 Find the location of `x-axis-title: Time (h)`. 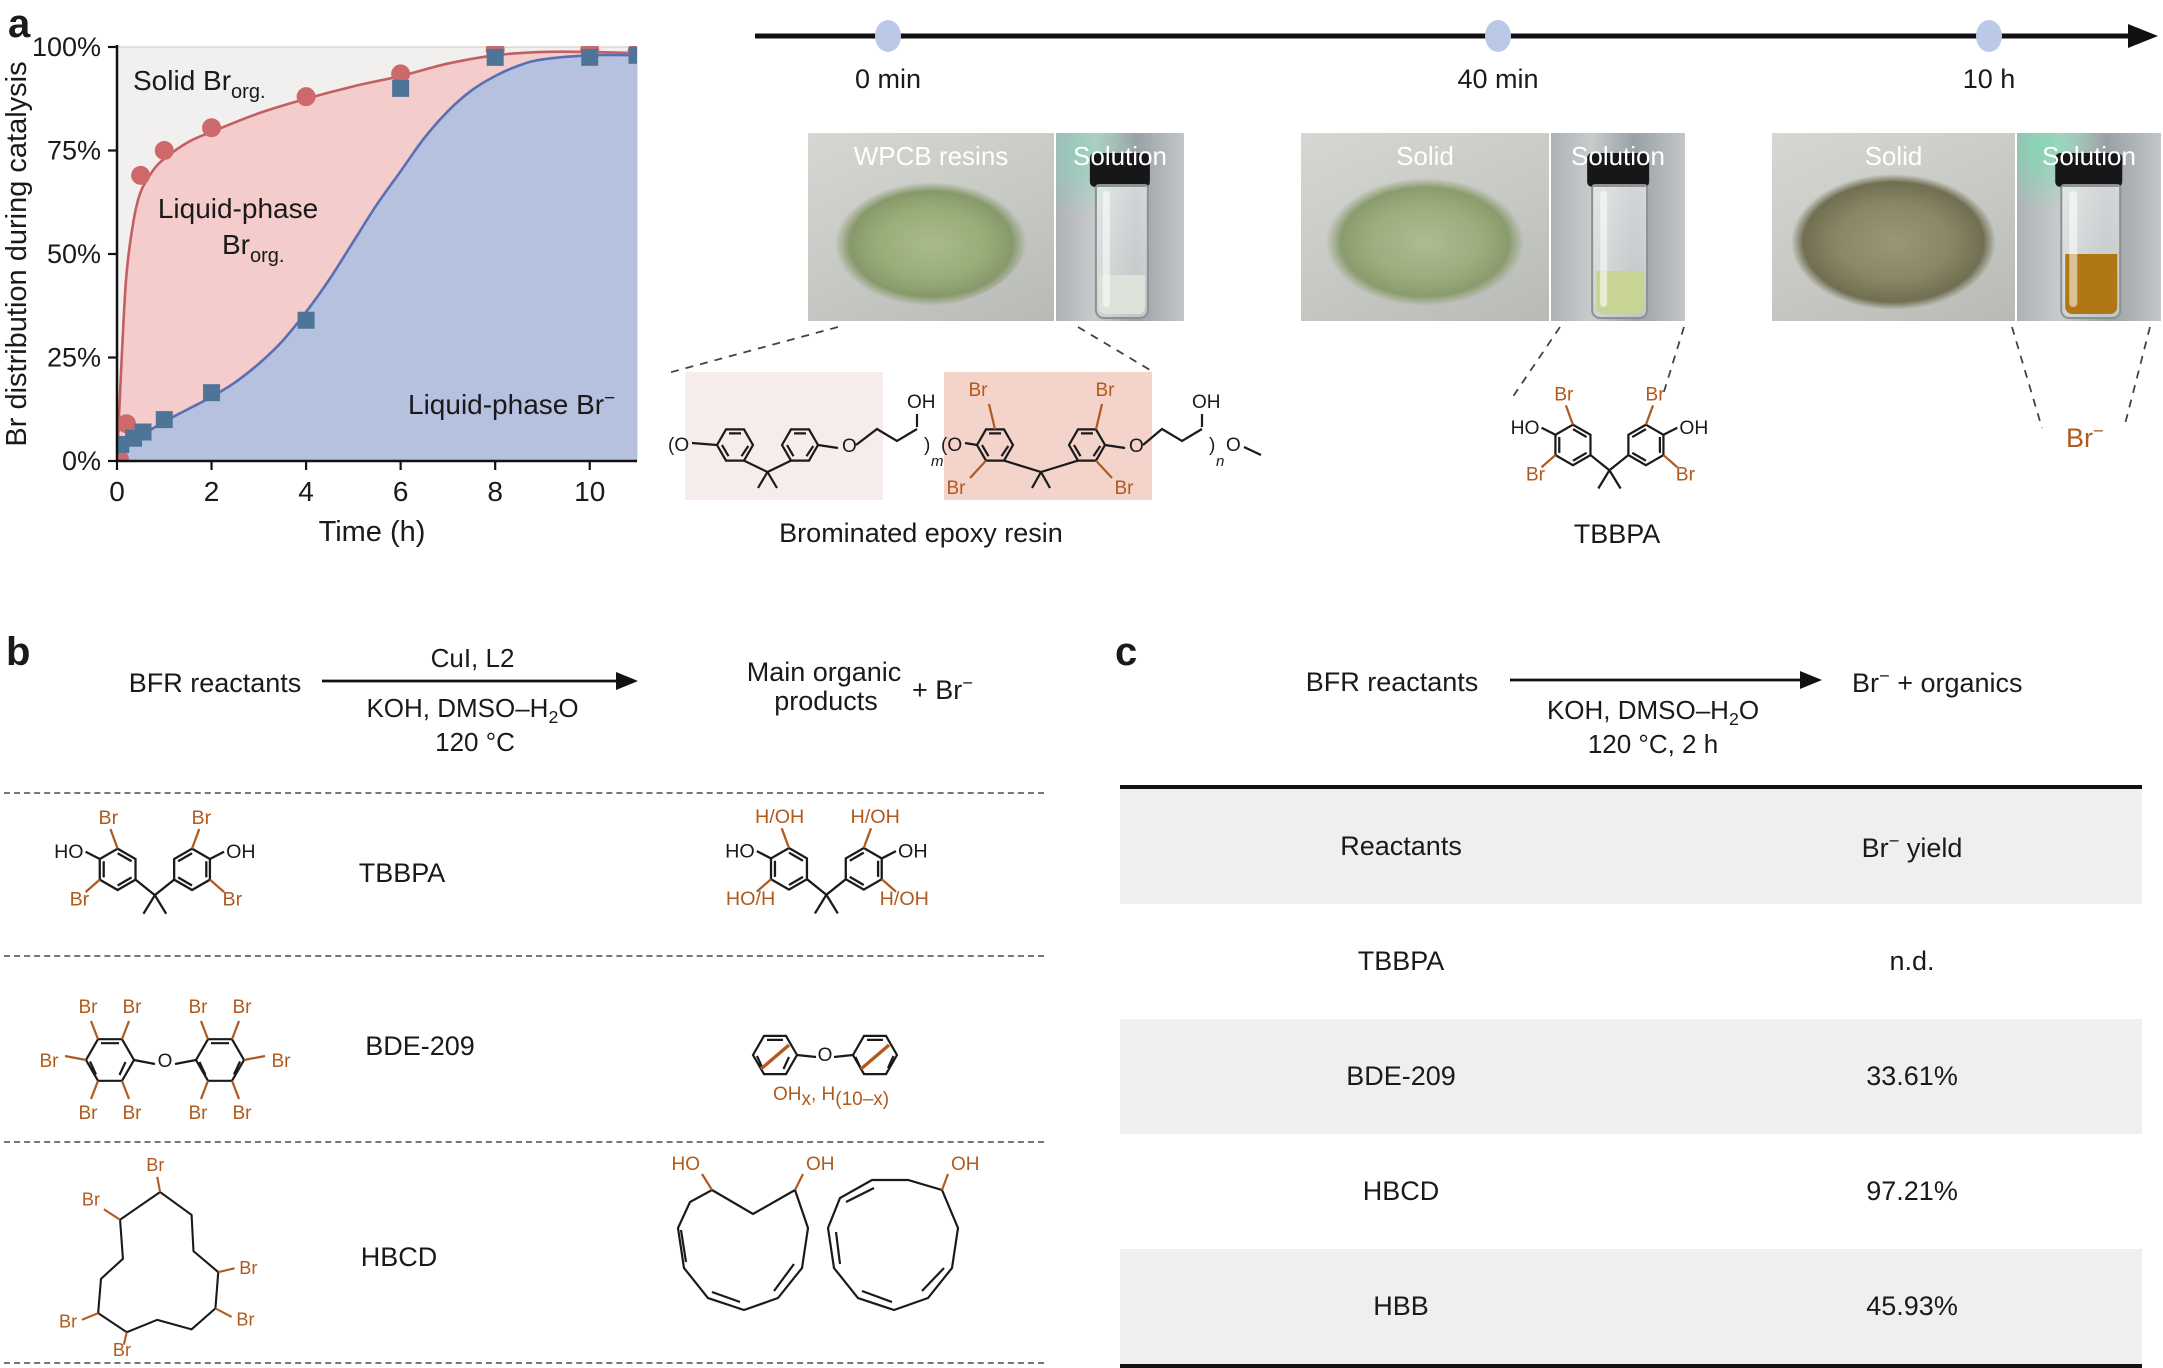

x-axis-title: Time (h) is located at coordinates (372, 532).